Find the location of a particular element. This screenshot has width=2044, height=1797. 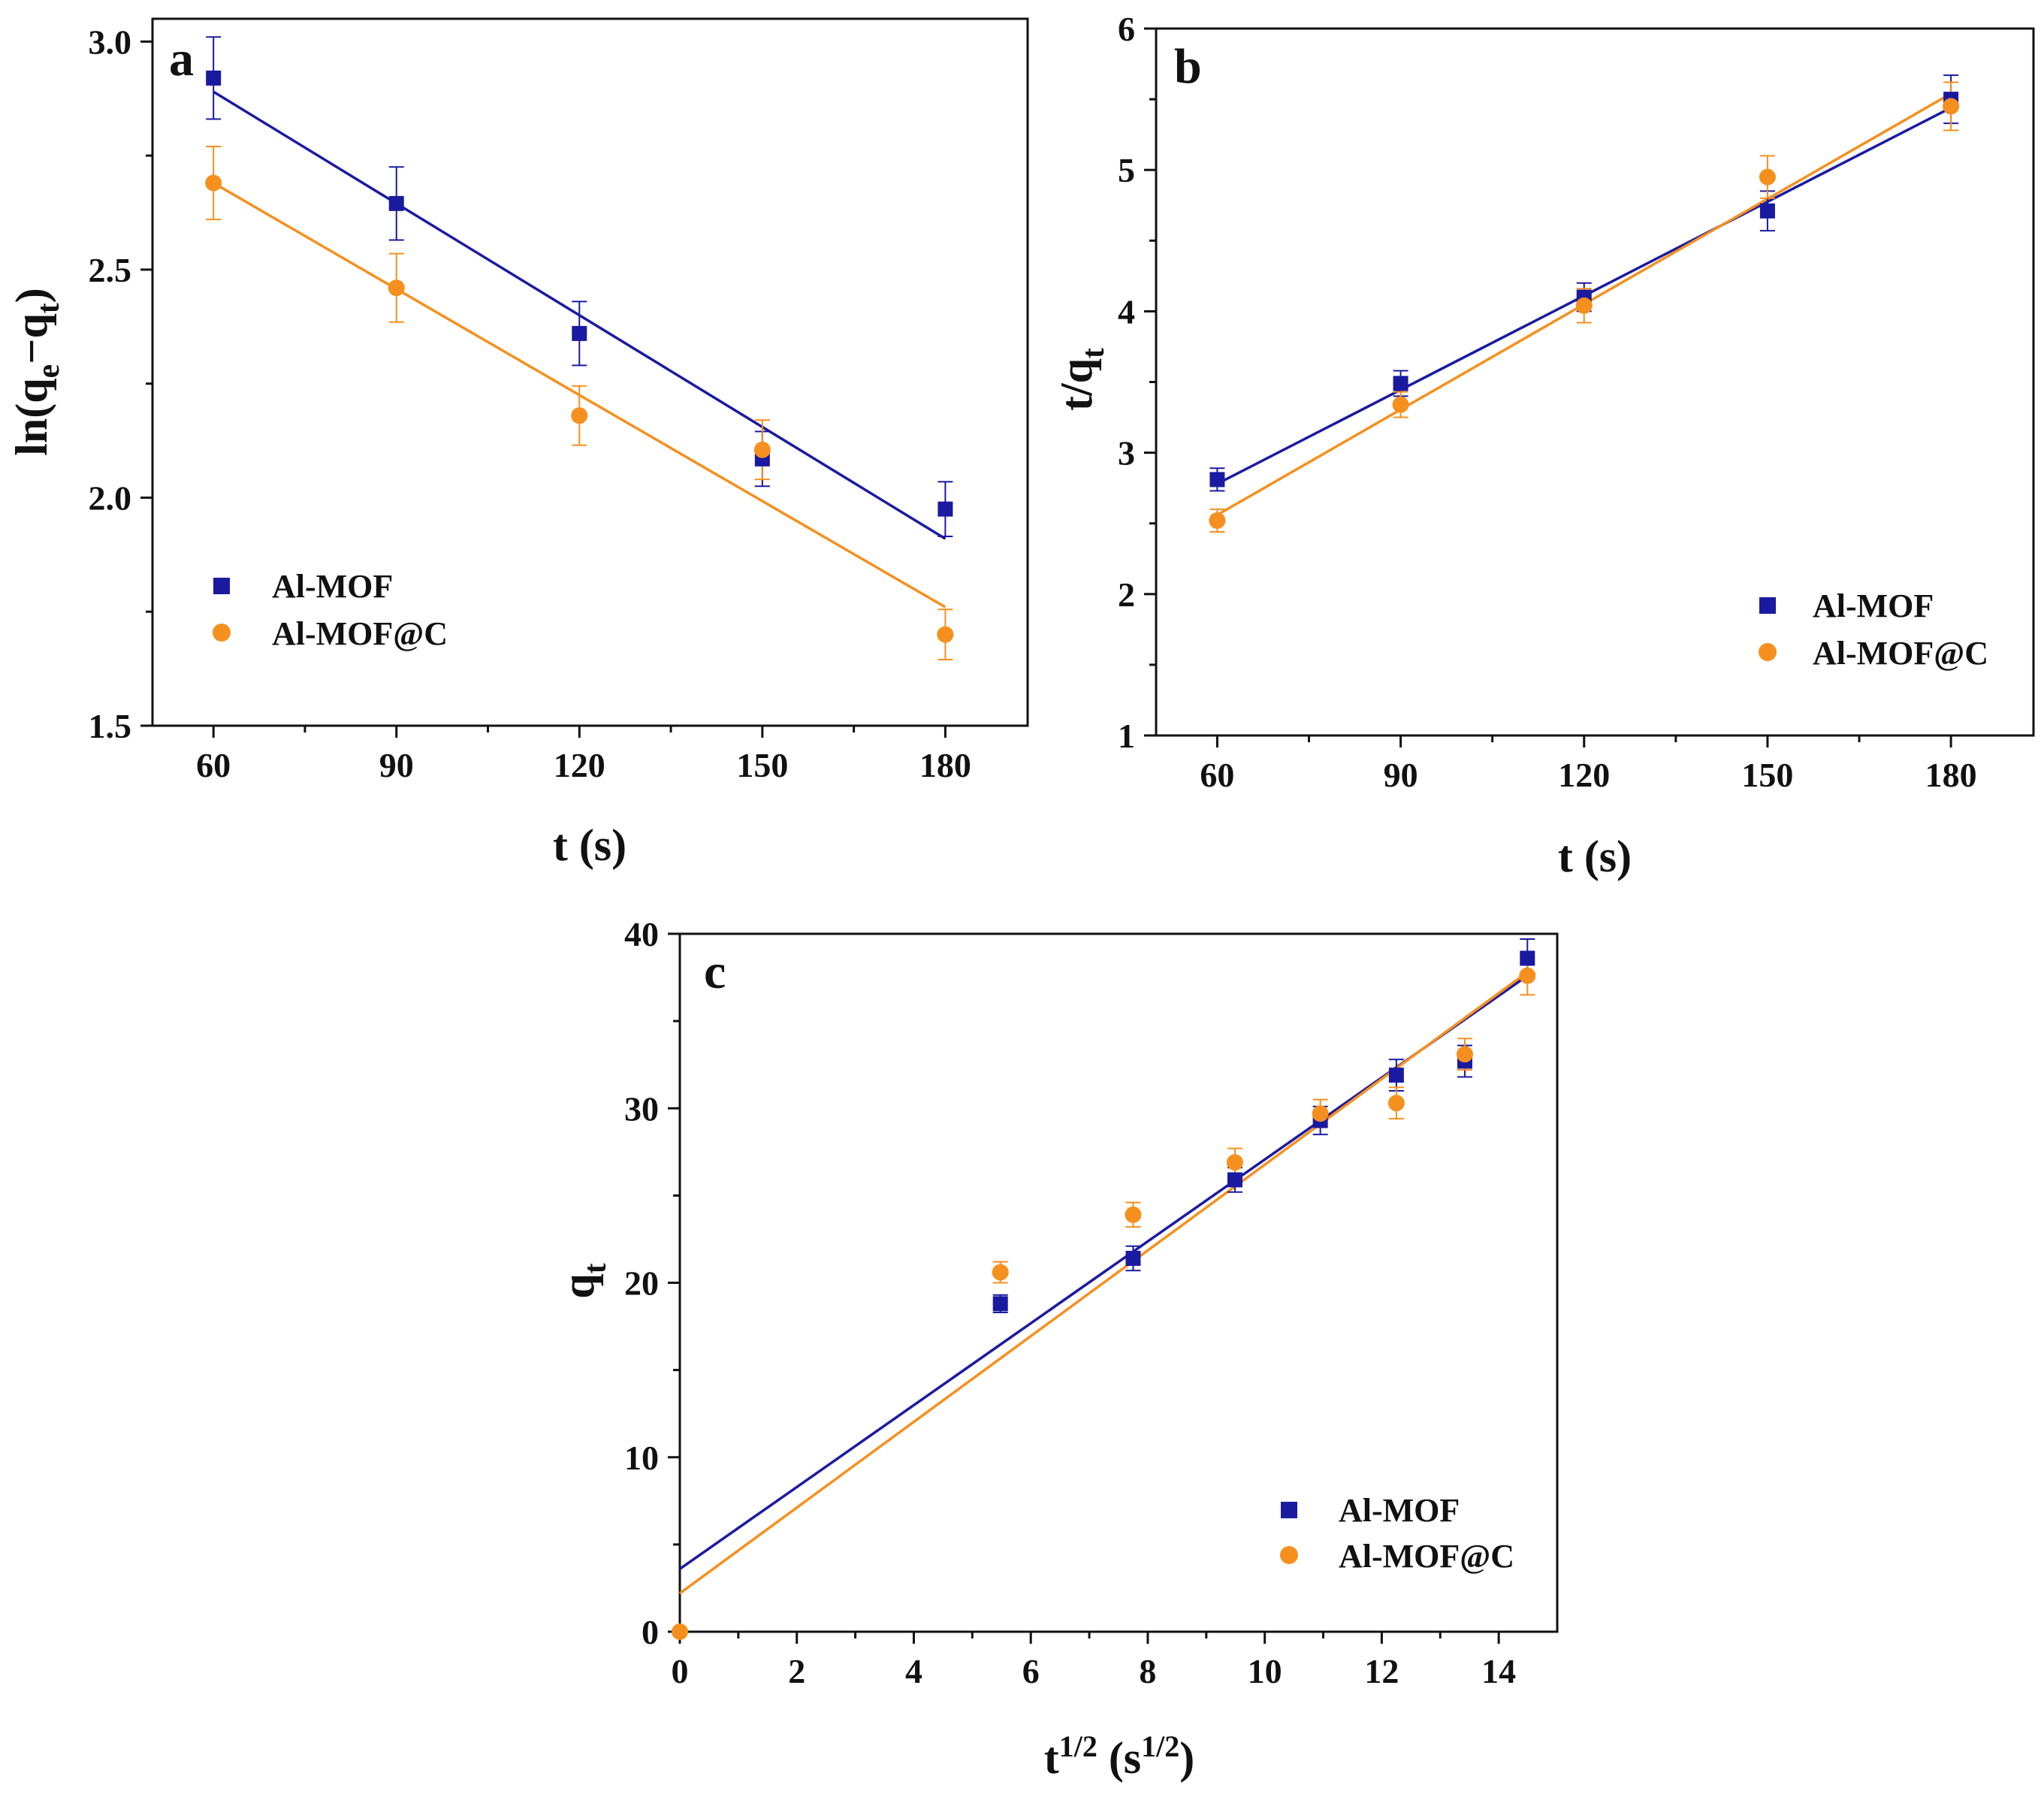

data-markers is located at coordinates (579, 356).